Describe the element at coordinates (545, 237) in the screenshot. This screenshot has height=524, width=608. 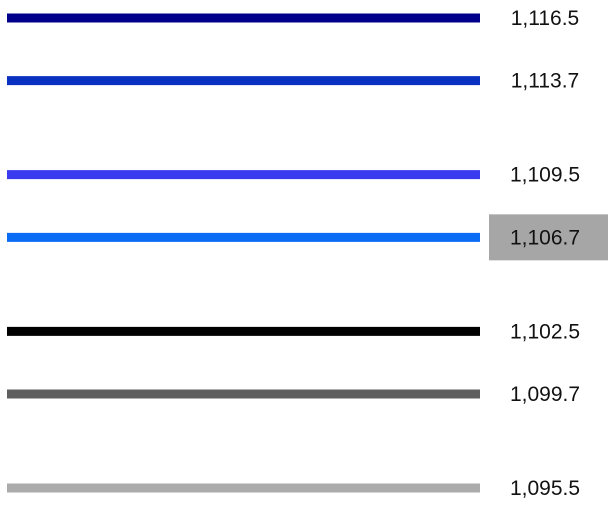
I see `level-value-label-4: 1,106.7` at that location.